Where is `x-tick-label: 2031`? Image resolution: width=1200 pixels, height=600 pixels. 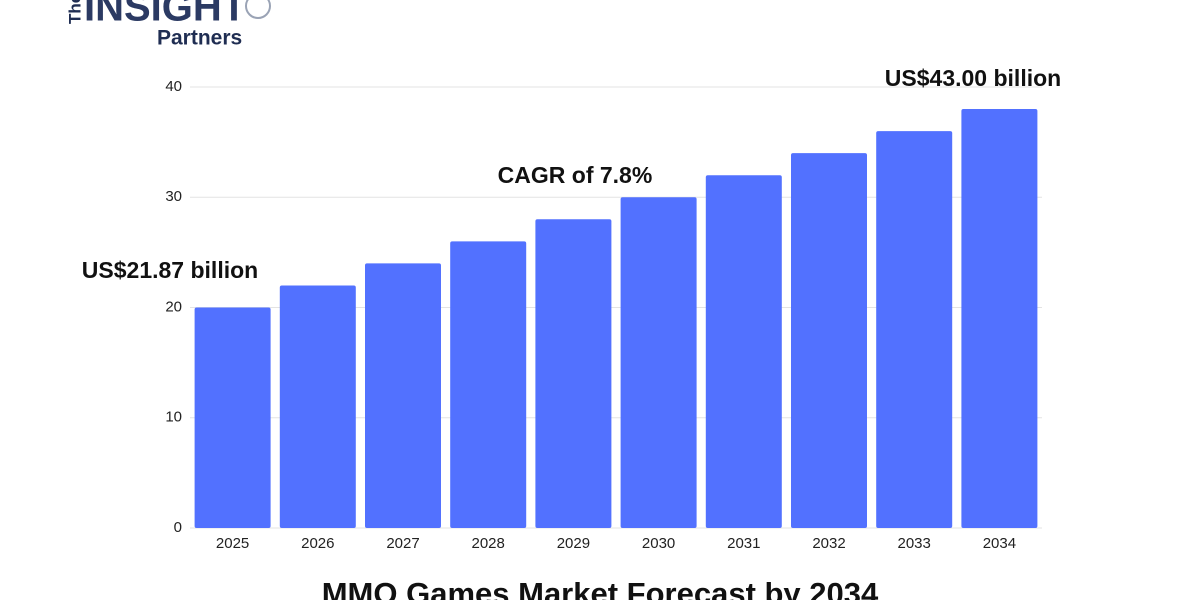
x-tick-label: 2031 is located at coordinates (743, 543).